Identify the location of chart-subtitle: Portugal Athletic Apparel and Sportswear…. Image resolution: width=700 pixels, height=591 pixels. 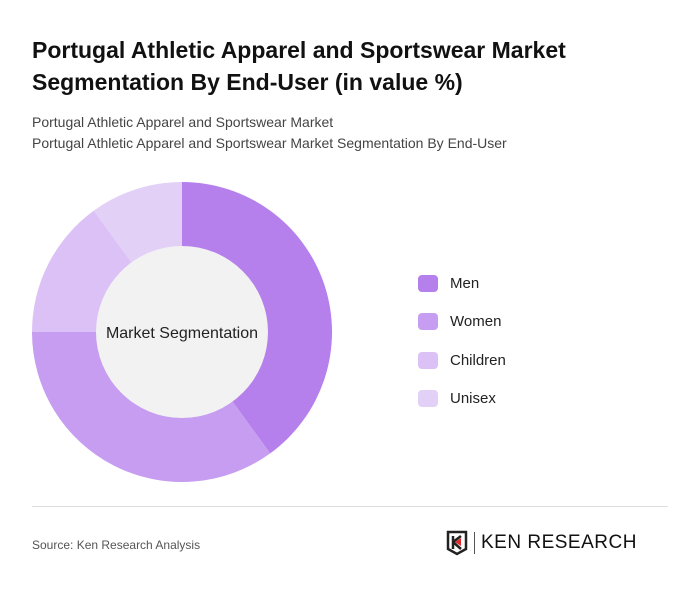
(183, 122).